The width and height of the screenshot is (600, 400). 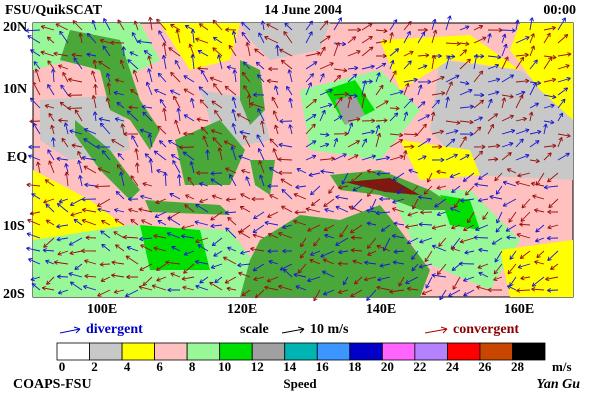 What do you see at coordinates (562, 366) in the screenshot?
I see `colorbar-unit: m/s` at bounding box center [562, 366].